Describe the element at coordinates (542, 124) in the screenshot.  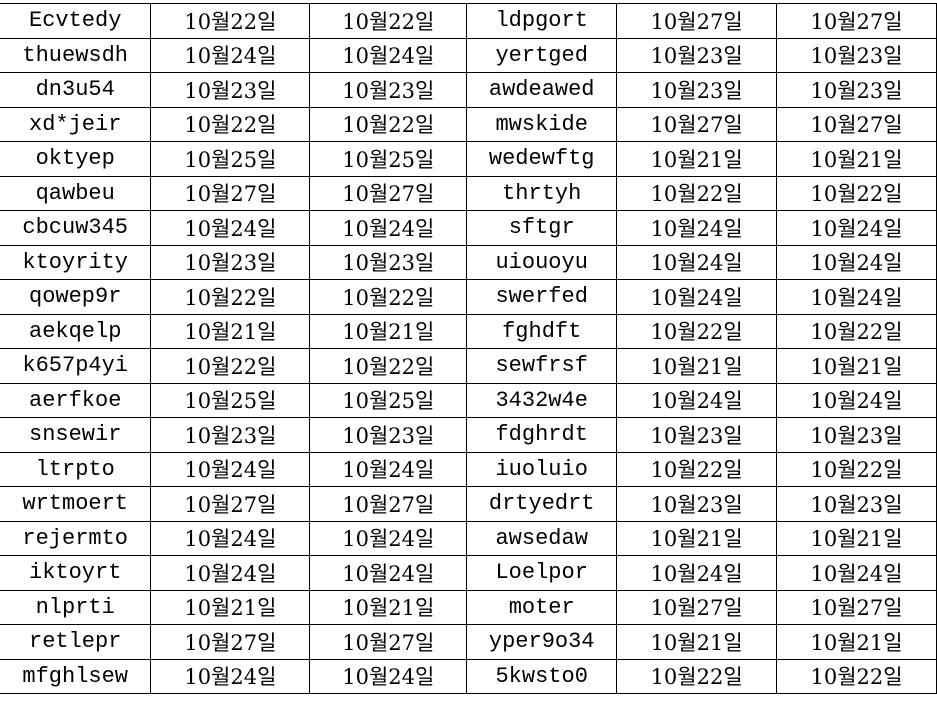
I see `cell-name: mwskide` at that location.